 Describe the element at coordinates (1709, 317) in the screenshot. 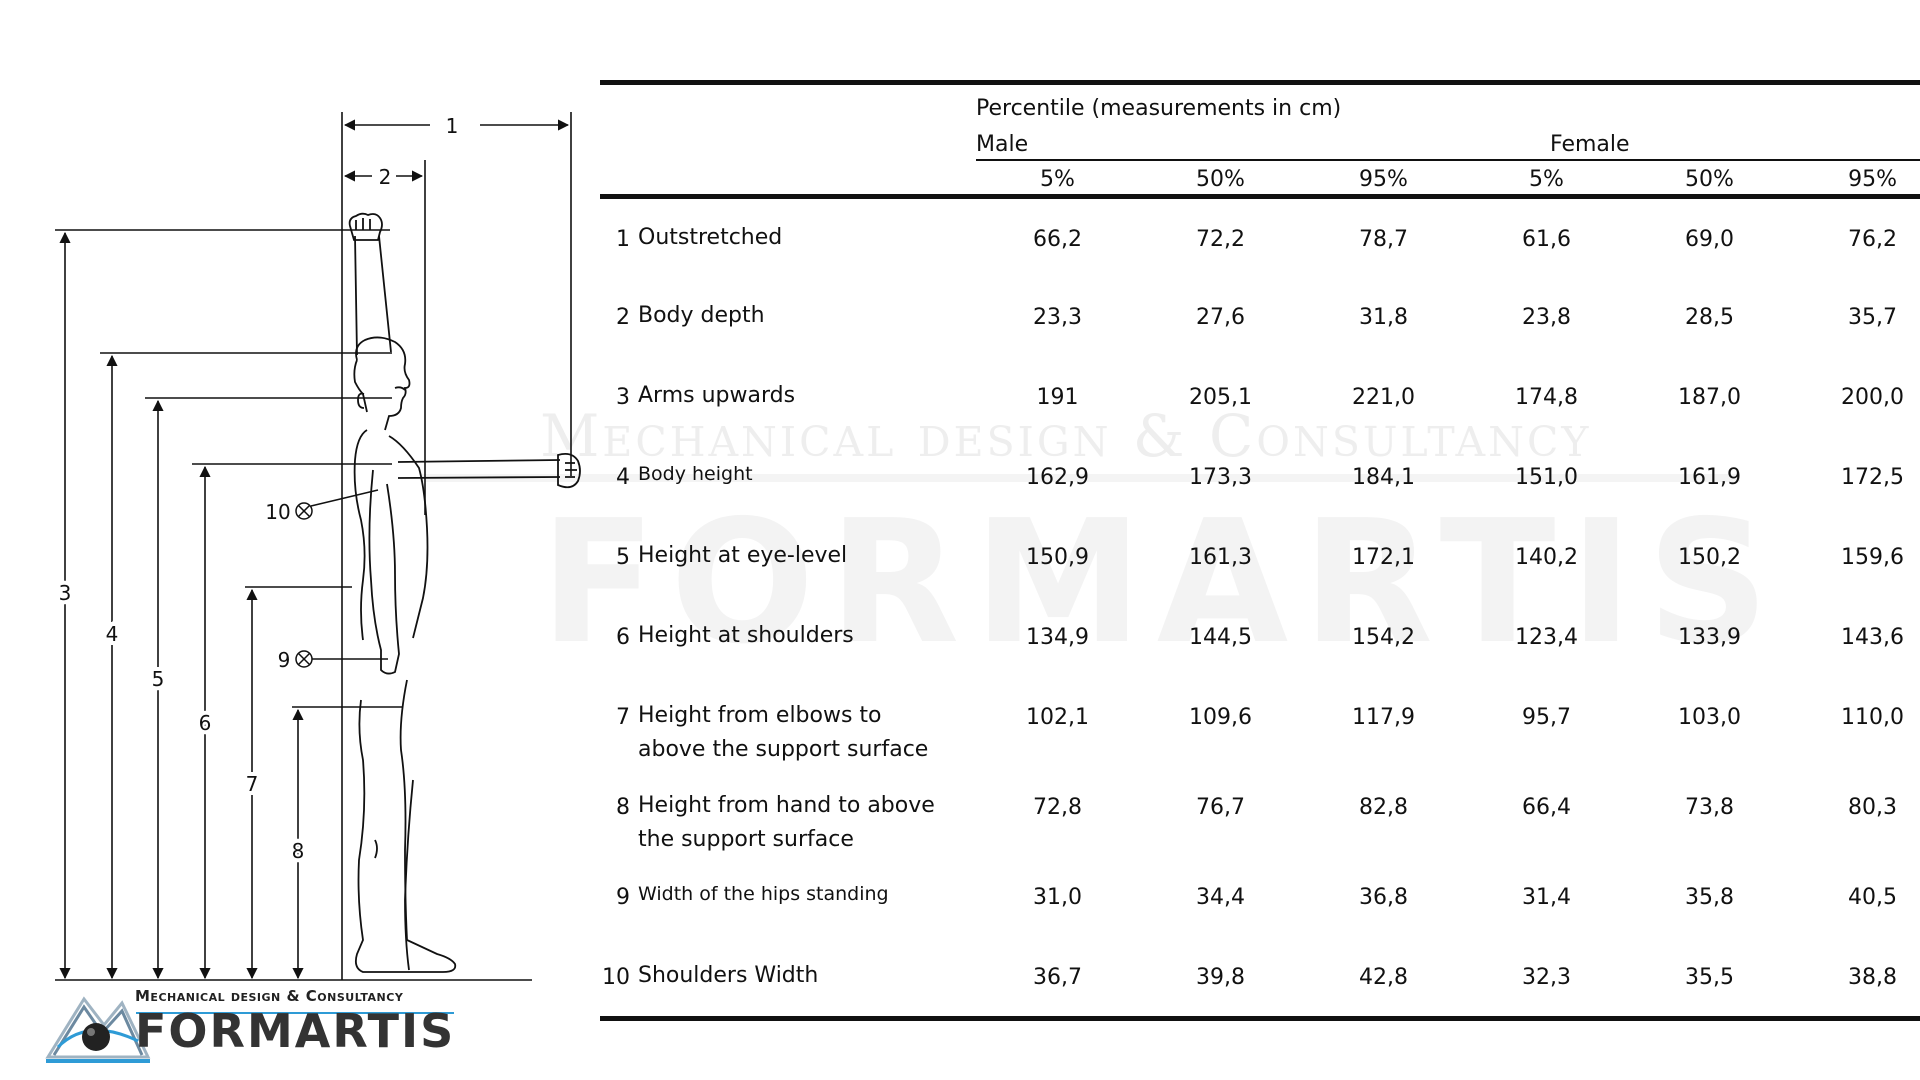

I see `table-cell: 28,5` at that location.